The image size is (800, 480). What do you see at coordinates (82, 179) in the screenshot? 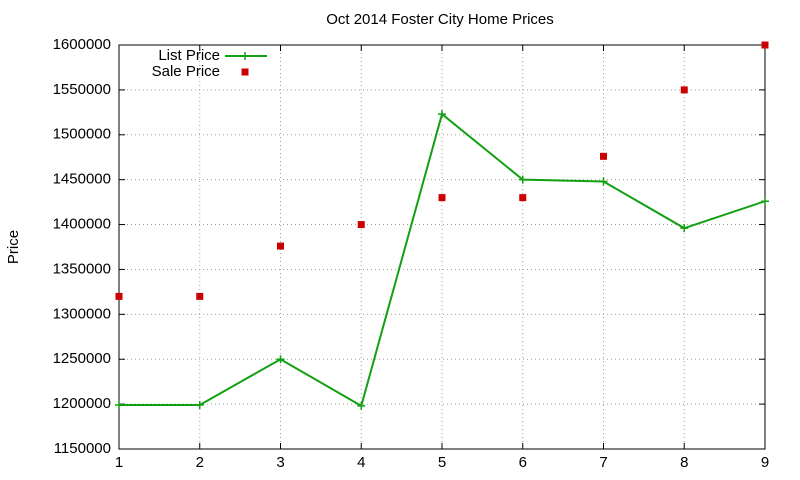
I see `y-tick-label: 1450000` at bounding box center [82, 179].